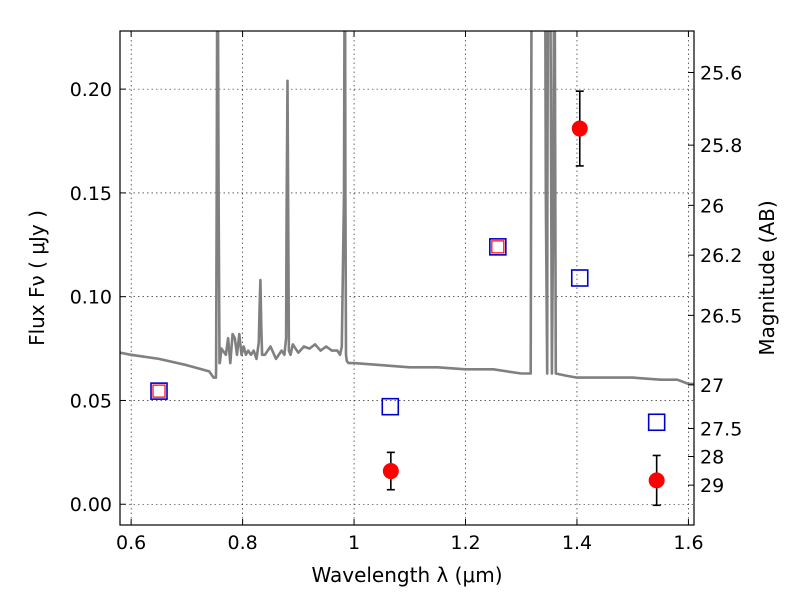 This screenshot has width=800, height=600. I want to click on x-tick-label: 1.4, so click(577, 543).